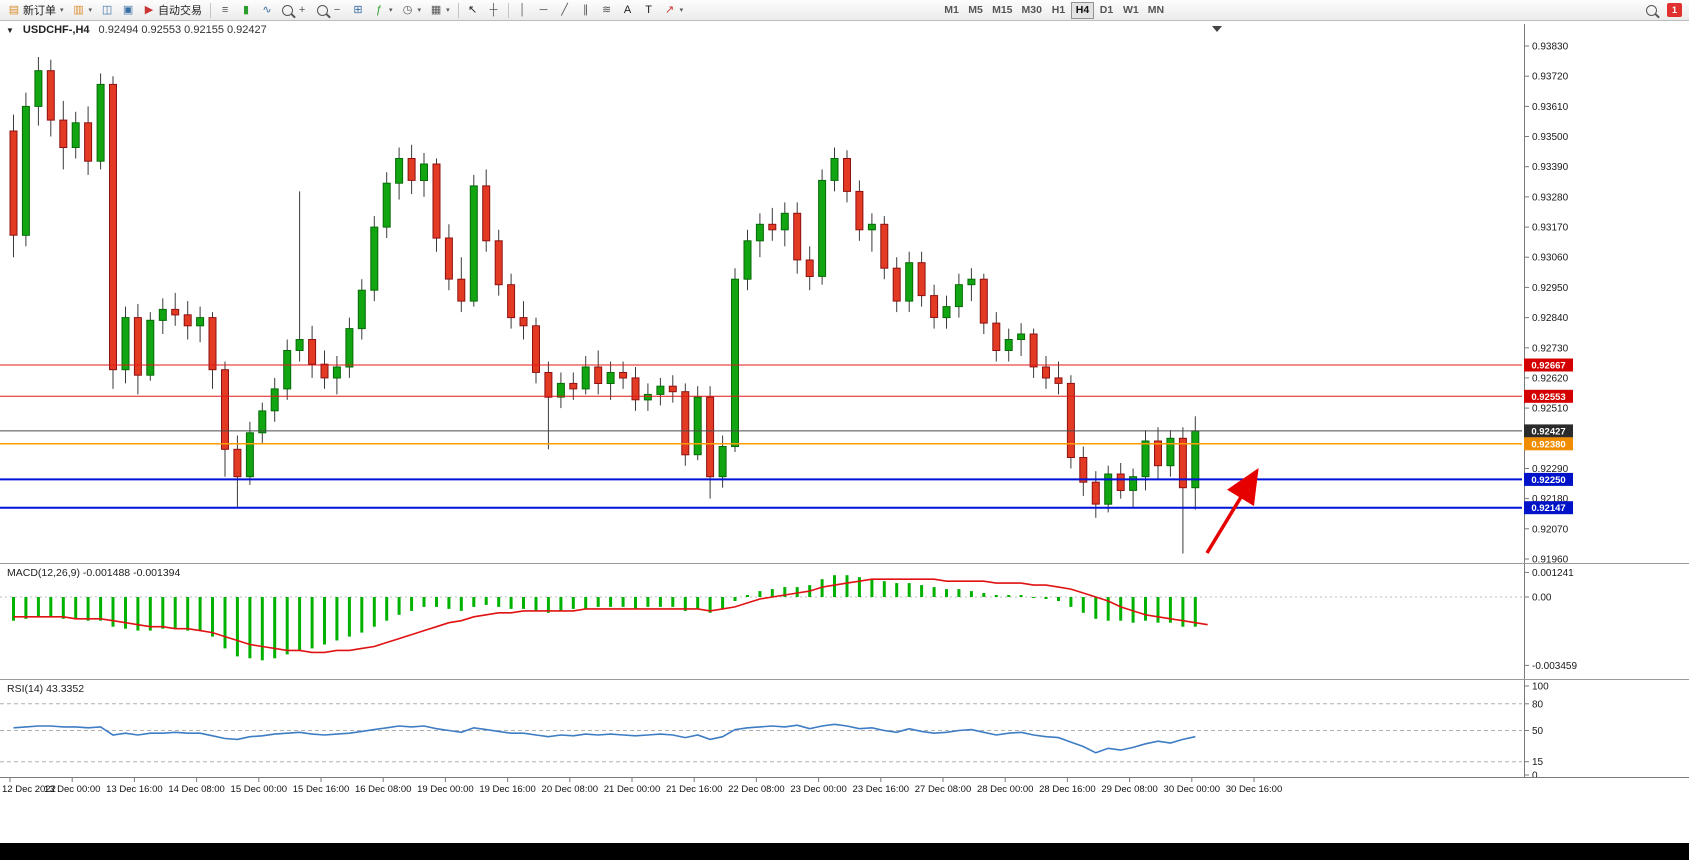 The width and height of the screenshot is (1689, 860). Describe the element at coordinates (1058, 10) in the screenshot. I see `timeframe-H1: H1` at that location.